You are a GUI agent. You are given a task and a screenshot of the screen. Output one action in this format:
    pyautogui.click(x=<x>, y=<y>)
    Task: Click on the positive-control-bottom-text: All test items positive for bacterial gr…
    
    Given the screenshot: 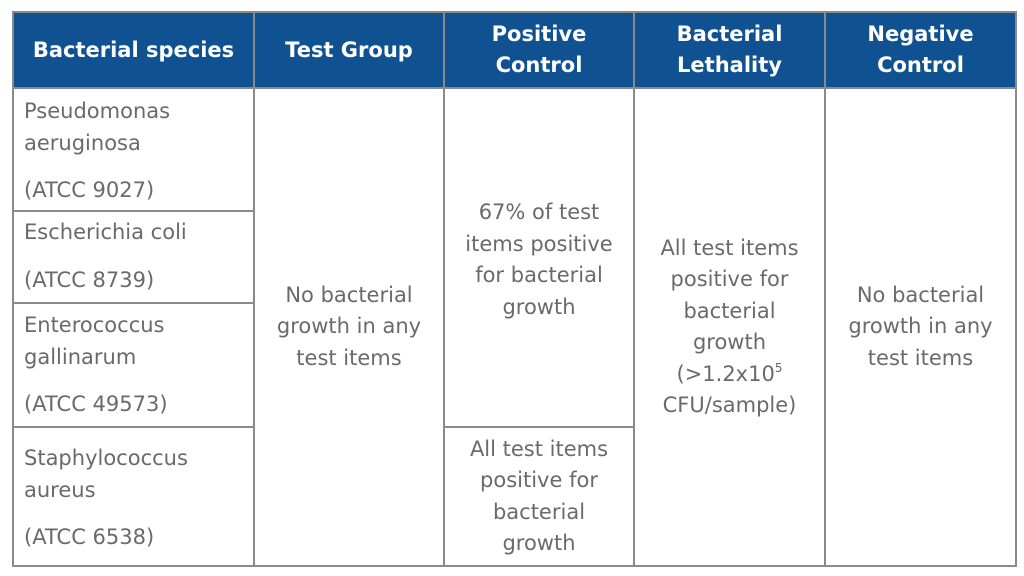 What is the action you would take?
    pyautogui.click(x=539, y=497)
    